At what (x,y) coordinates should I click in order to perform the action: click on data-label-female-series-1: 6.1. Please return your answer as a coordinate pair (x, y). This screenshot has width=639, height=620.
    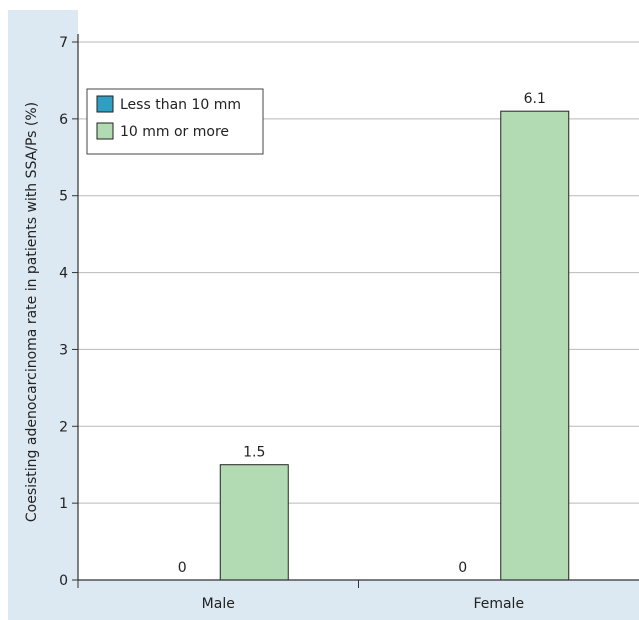
    Looking at the image, I should click on (535, 99).